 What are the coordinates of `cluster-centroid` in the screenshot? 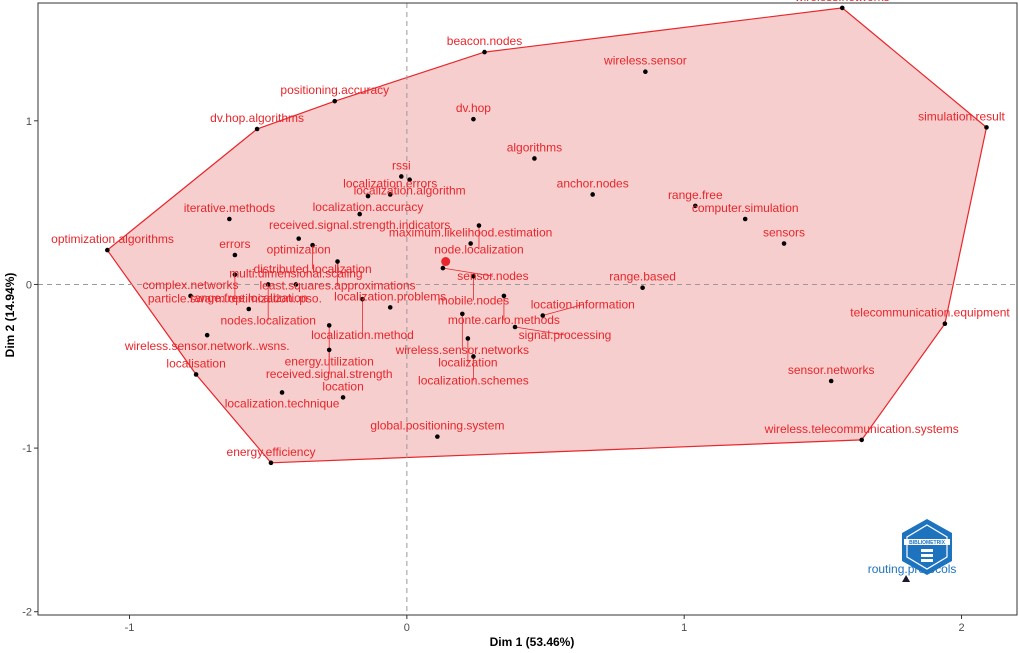 It's located at (446, 262).